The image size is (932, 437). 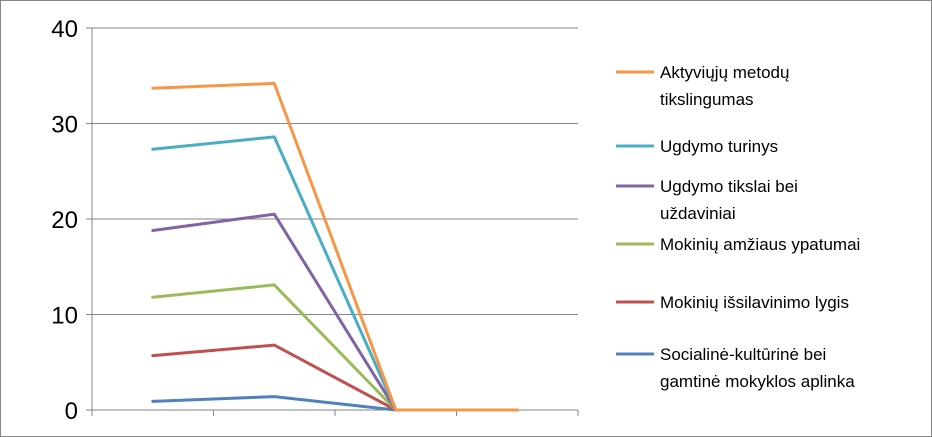 I want to click on y-tick-label: 0, so click(x=71, y=411).